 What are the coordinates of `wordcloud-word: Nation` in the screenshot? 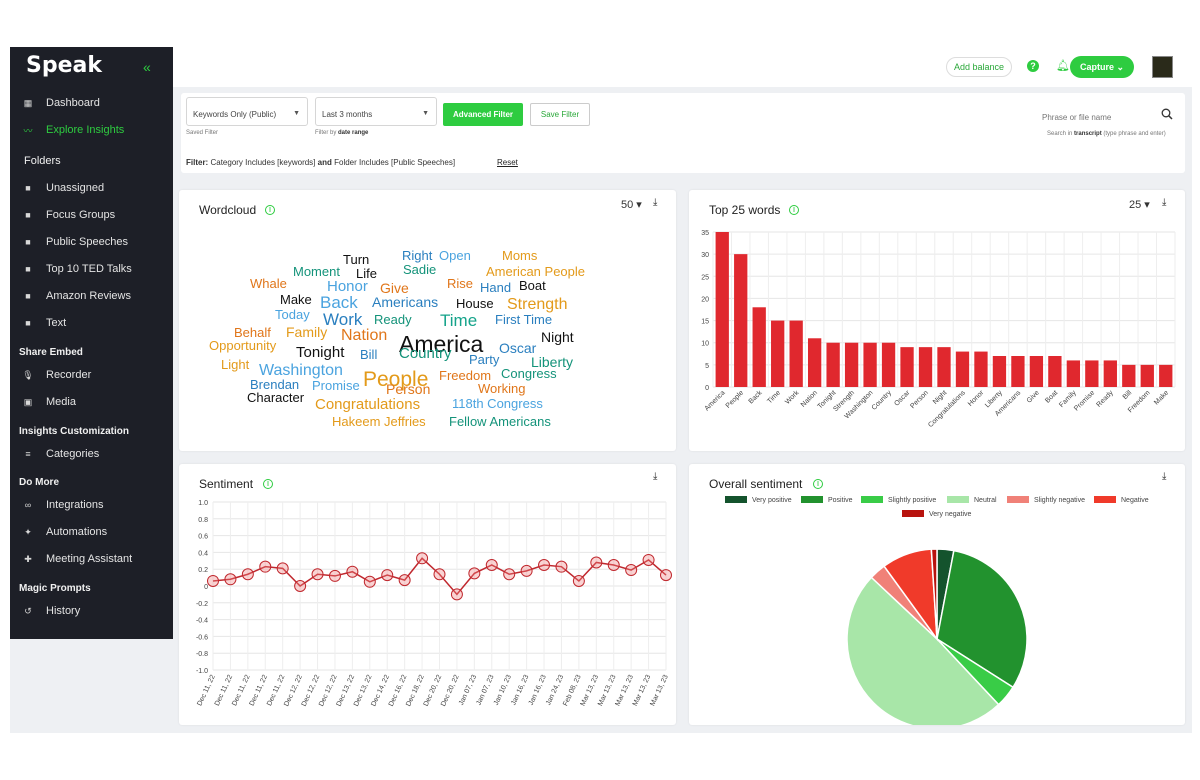 It's located at (364, 335).